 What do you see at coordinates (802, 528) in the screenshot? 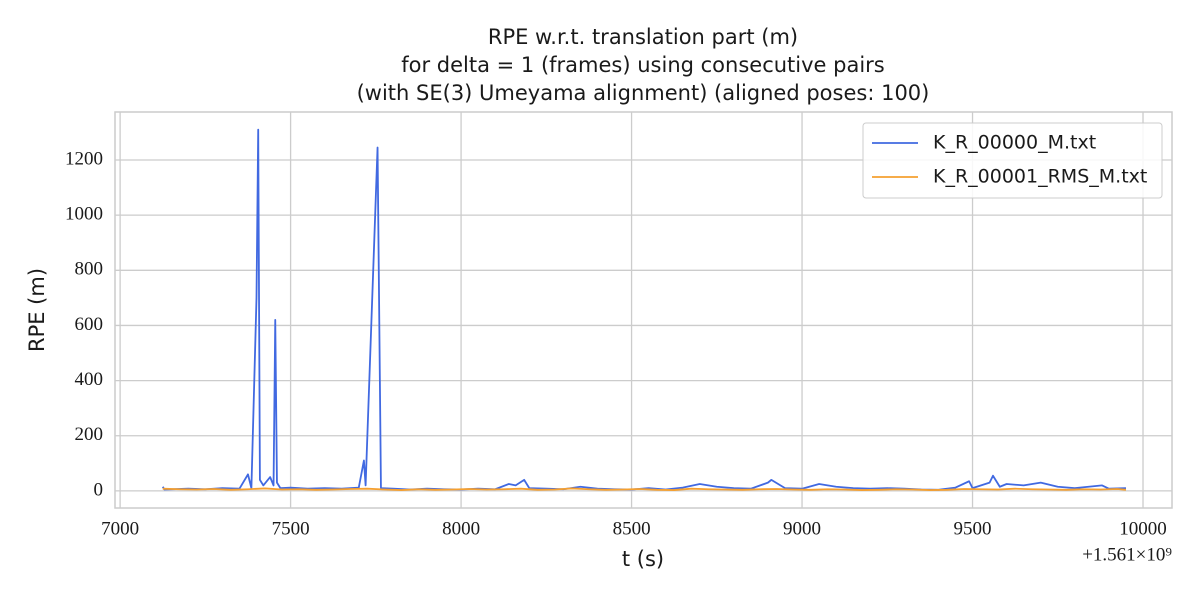
I see `x-tick-label: 9000` at bounding box center [802, 528].